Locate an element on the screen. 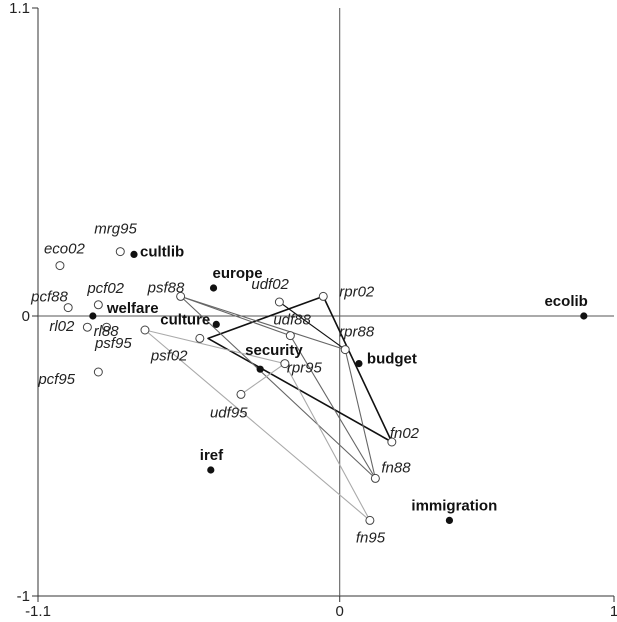 Image resolution: width=617 pixels, height=622 pixels. party-point-pcf02 is located at coordinates (98, 305).